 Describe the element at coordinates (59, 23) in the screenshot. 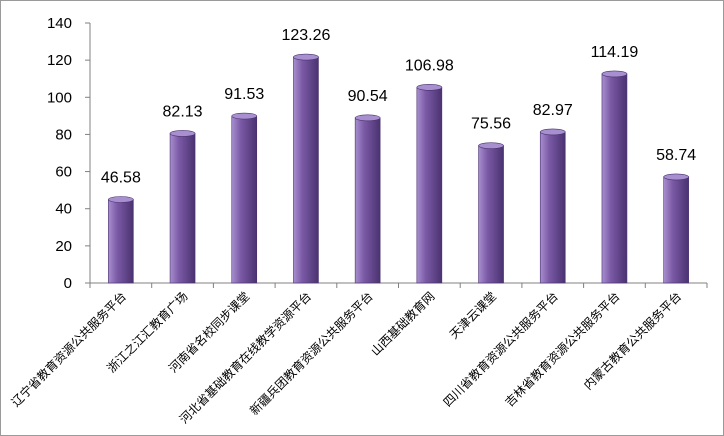

I see `y-tick-label: 140` at that location.